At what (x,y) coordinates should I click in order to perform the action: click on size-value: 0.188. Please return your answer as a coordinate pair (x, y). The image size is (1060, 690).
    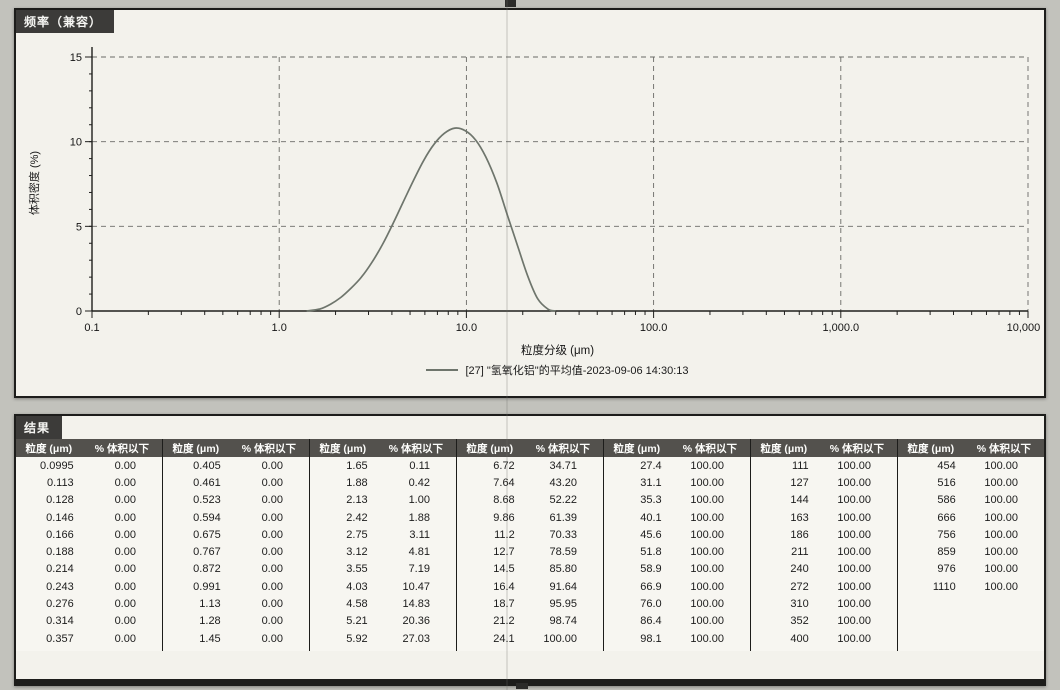
    Looking at the image, I should click on (60, 552).